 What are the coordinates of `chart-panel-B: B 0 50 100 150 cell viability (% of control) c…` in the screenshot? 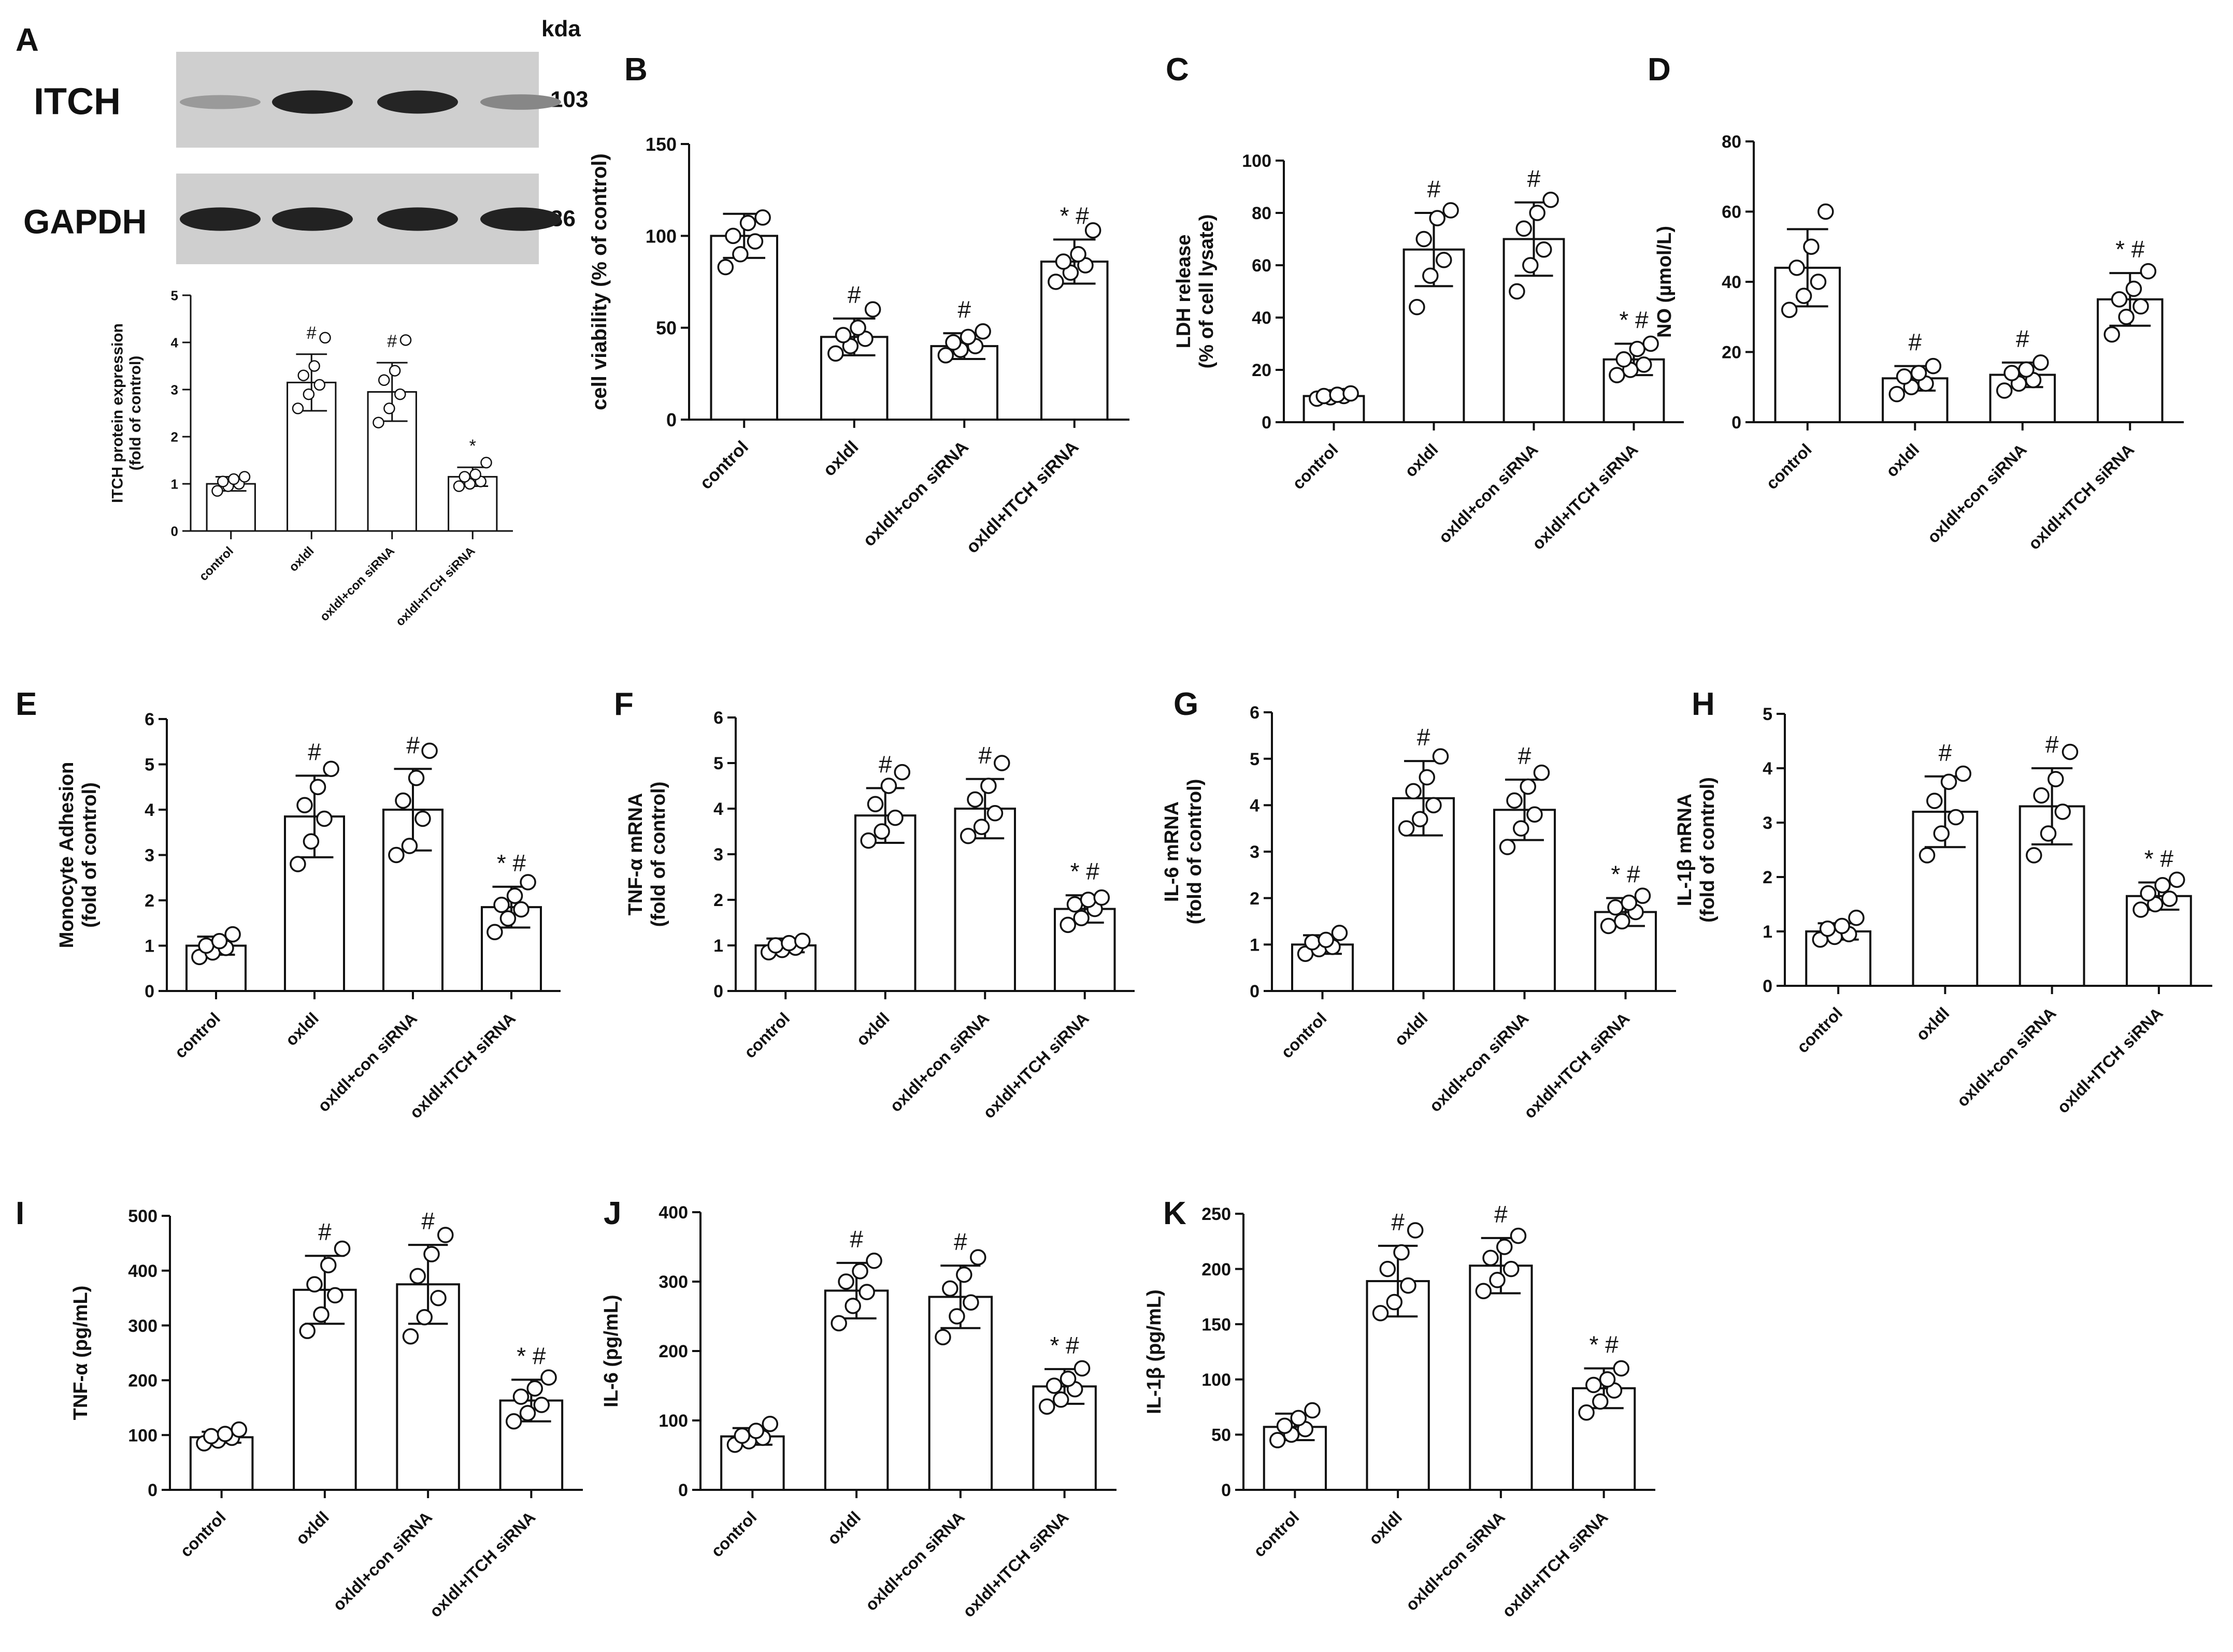 It's located at (858, 304).